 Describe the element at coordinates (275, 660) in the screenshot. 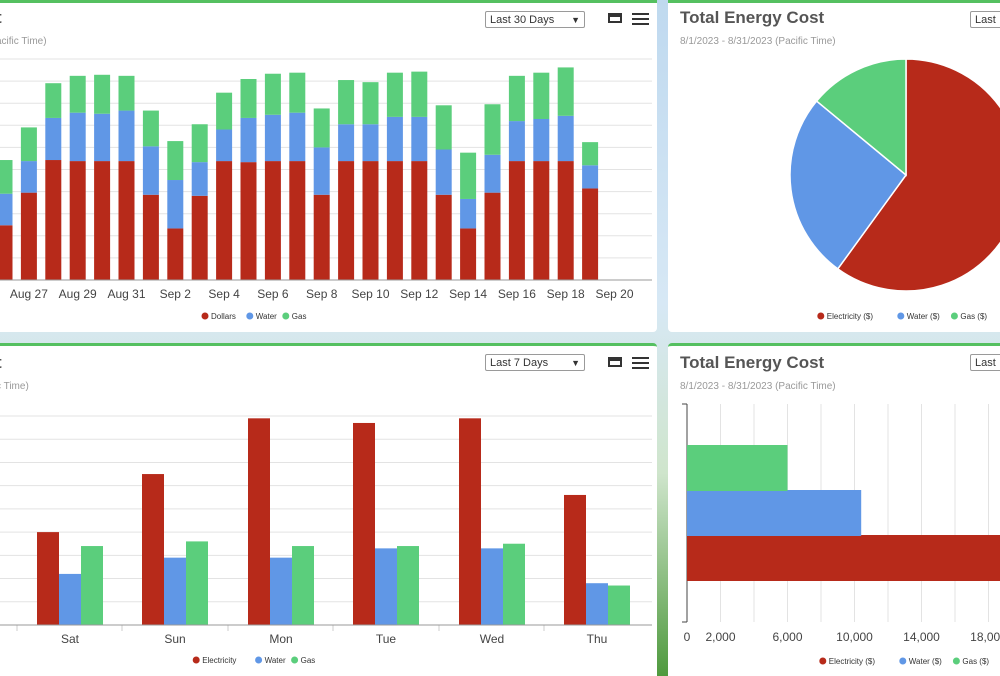

I see `legend-label: Water` at that location.